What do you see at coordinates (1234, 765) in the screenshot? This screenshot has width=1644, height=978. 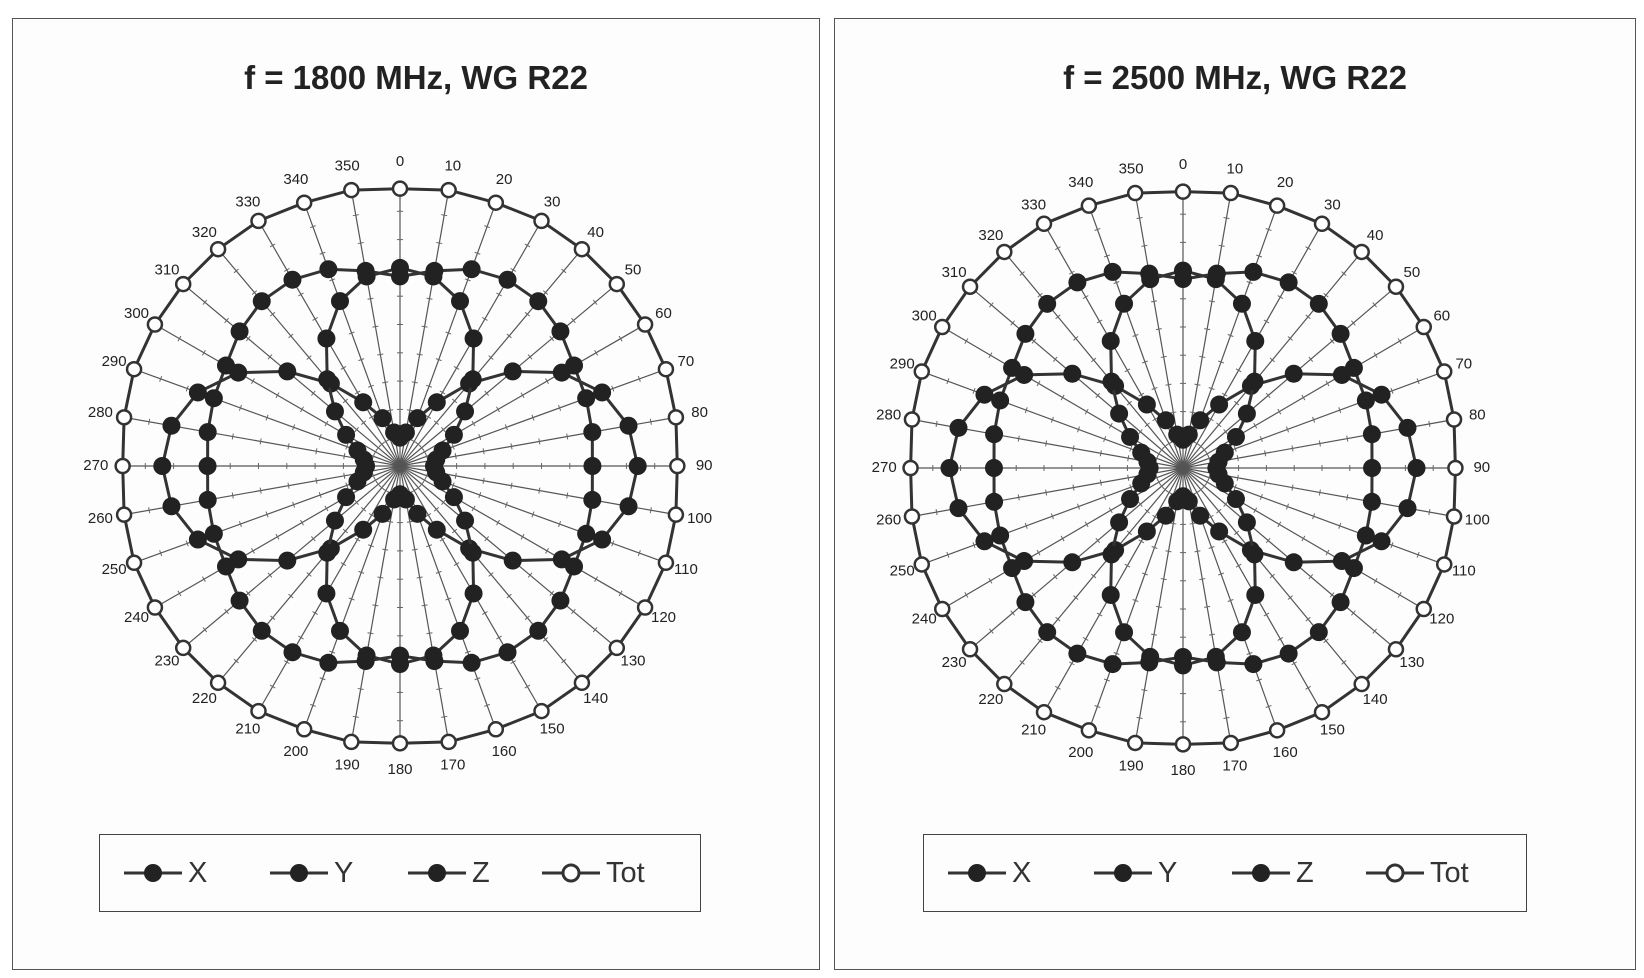 I see `angle-label-170: 170` at bounding box center [1234, 765].